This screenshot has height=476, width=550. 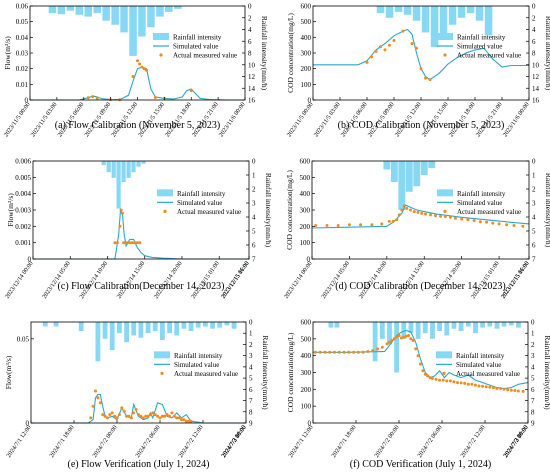 What do you see at coordinates (343, 441) in the screenshot?
I see `x-tick-label: 2024/7/1 18:00` at bounding box center [343, 441].